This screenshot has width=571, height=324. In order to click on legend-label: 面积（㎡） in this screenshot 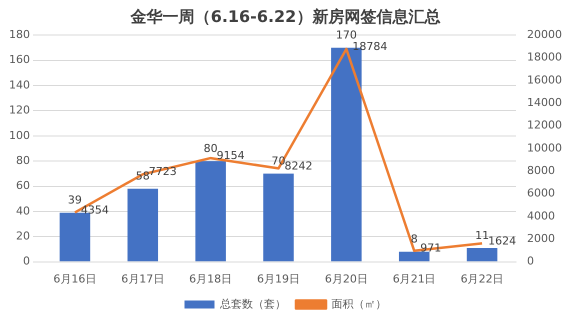, I will do `click(359, 303)`.